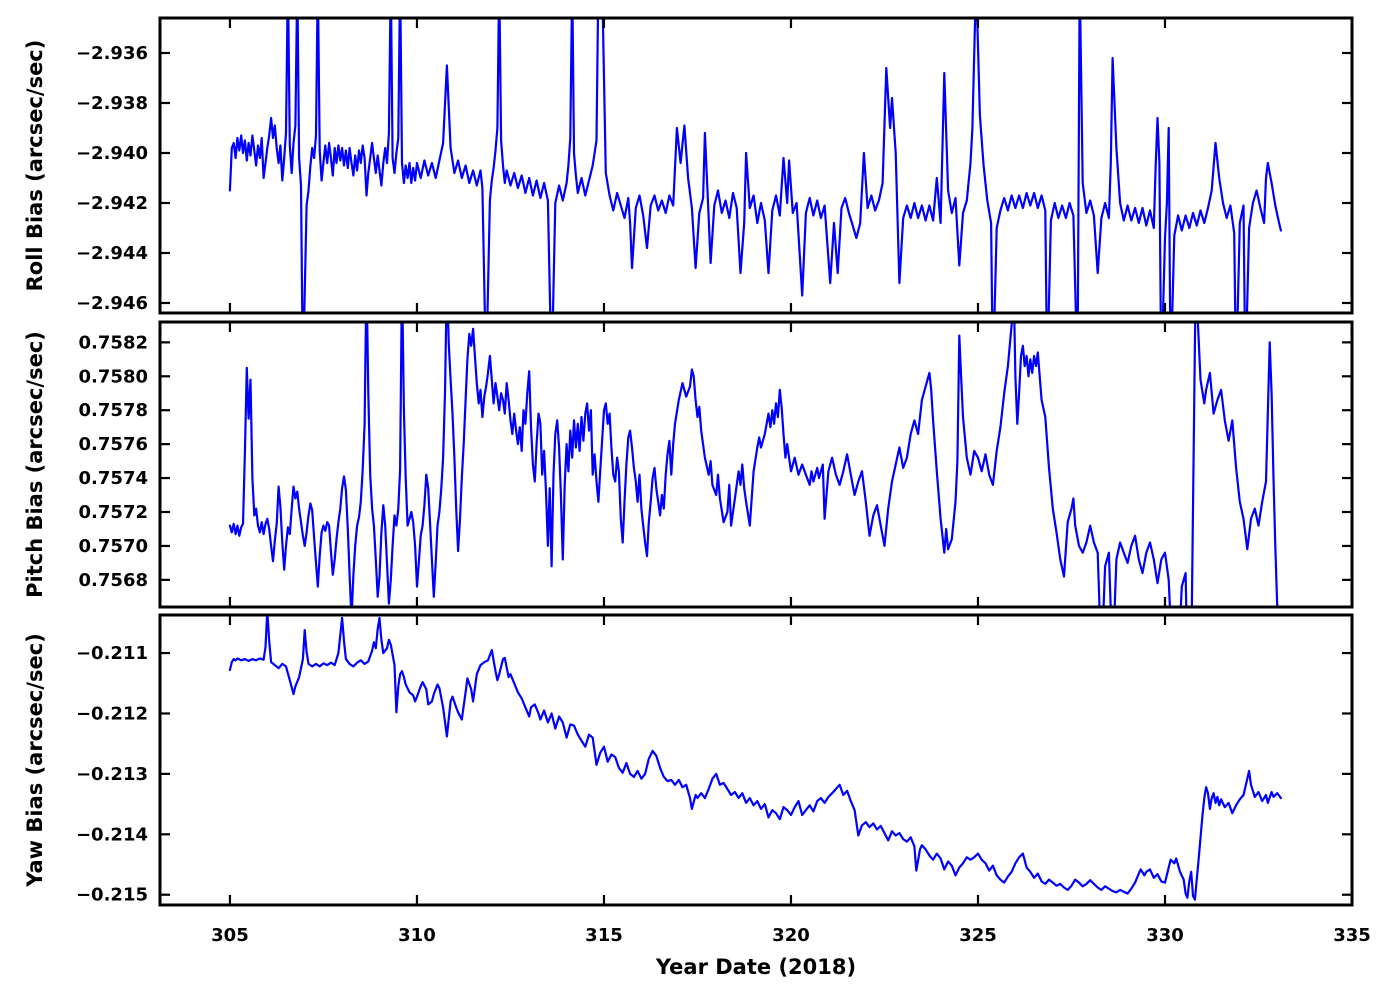 The image size is (1400, 1000). What do you see at coordinates (113, 410) in the screenshot?
I see `pitch-ytick-label: 0.7578` at bounding box center [113, 410].